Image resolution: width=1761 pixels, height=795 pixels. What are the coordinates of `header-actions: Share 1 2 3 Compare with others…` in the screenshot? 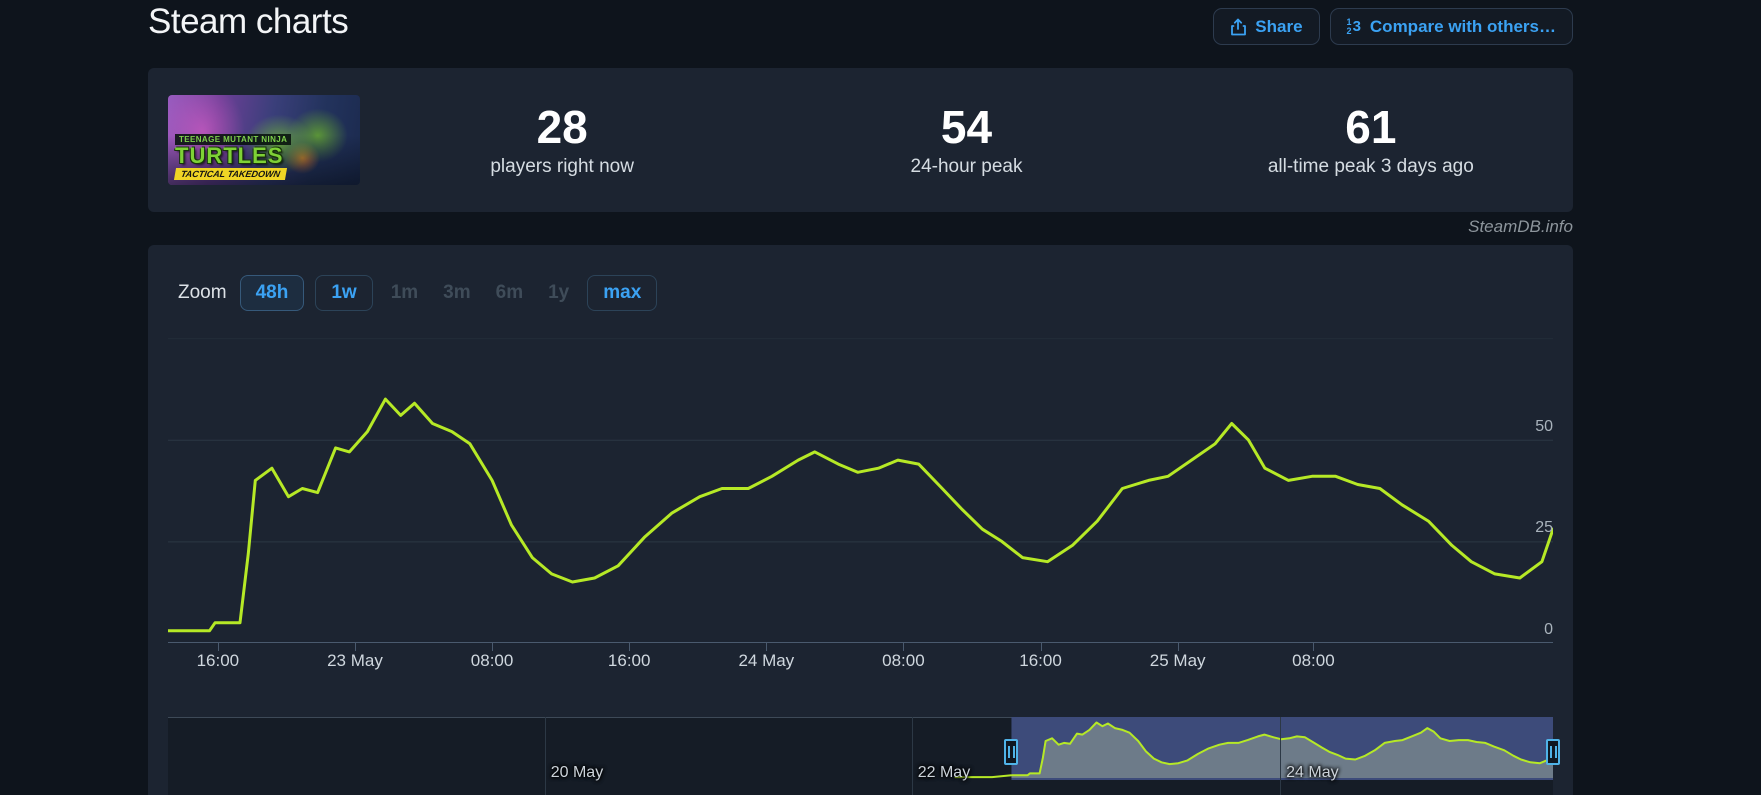 It's located at (1393, 26).